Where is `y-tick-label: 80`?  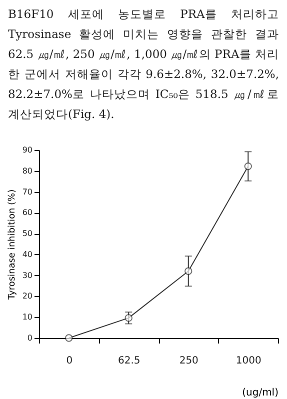 y-tick-label: 80 is located at coordinates (27, 171).